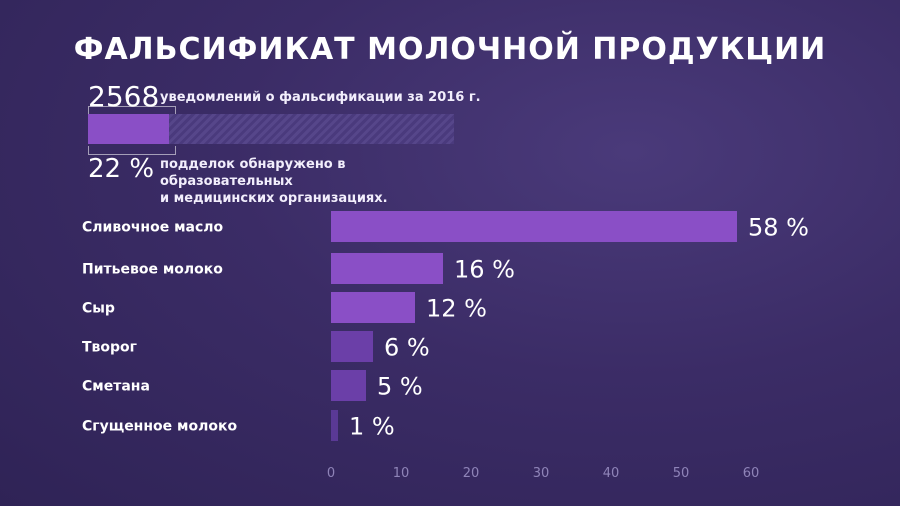 The height and width of the screenshot is (506, 900). What do you see at coordinates (778, 228) in the screenshot?
I see `value-label-0: 58 %` at bounding box center [778, 228].